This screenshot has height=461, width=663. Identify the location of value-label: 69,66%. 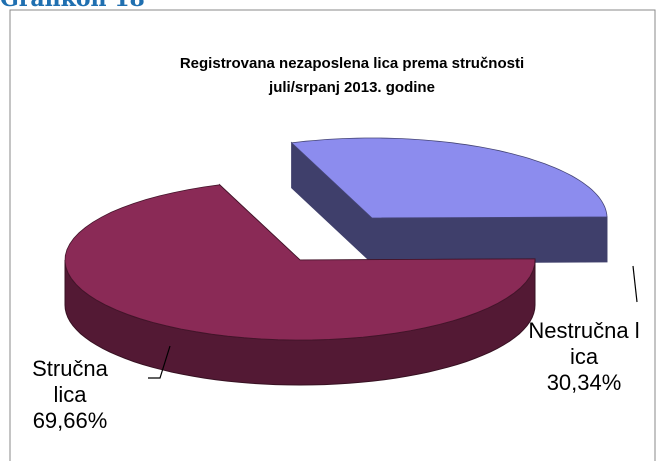
(70, 420).